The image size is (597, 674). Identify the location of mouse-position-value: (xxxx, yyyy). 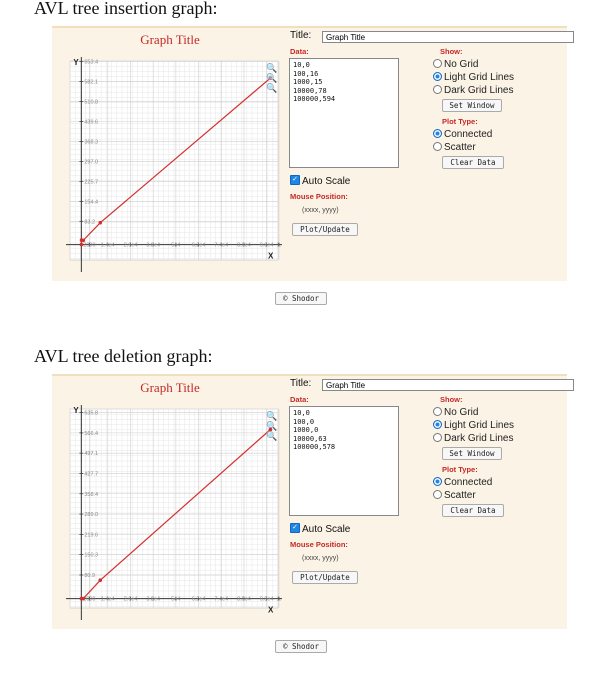
(320, 558).